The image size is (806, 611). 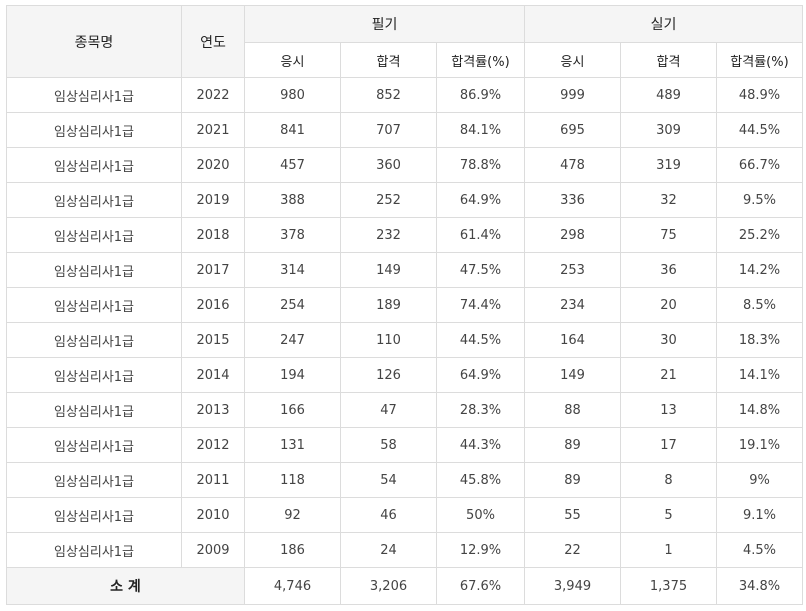 What do you see at coordinates (213, 375) in the screenshot?
I see `cell-year: 2014` at bounding box center [213, 375].